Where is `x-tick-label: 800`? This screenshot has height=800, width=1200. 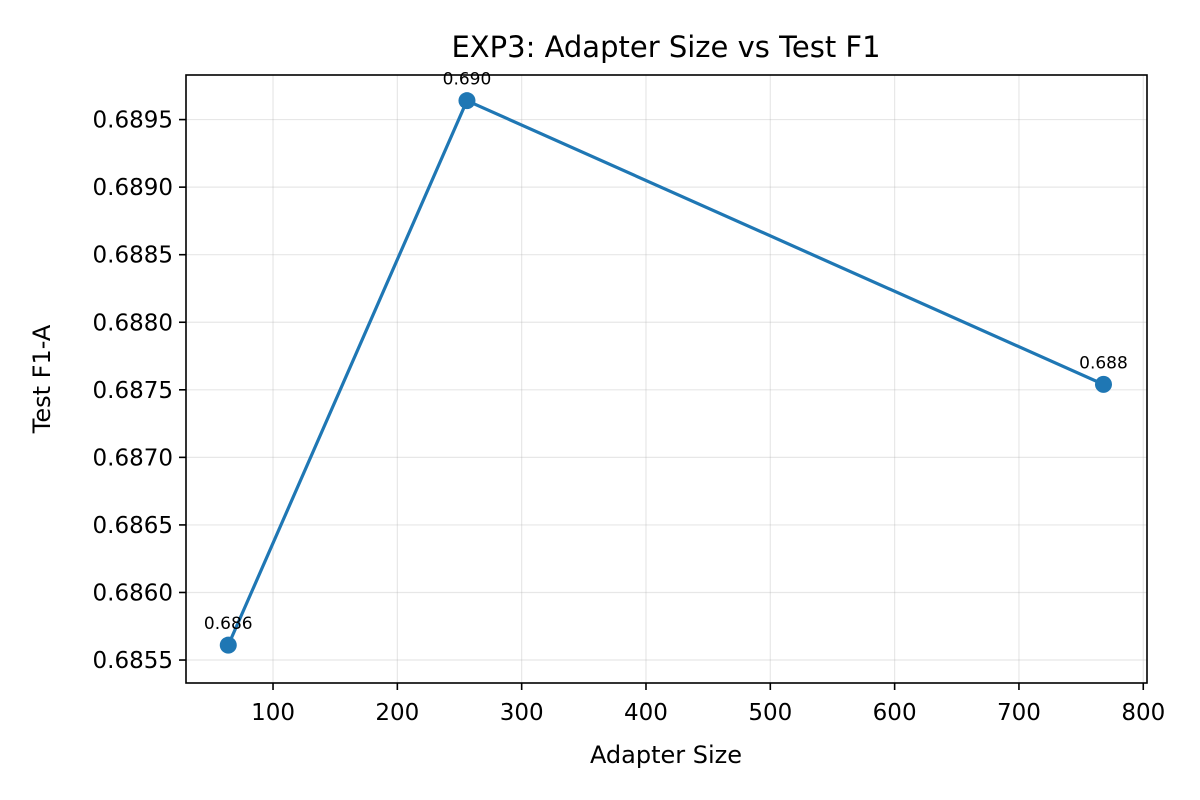 x-tick-label: 800 is located at coordinates (1143, 713).